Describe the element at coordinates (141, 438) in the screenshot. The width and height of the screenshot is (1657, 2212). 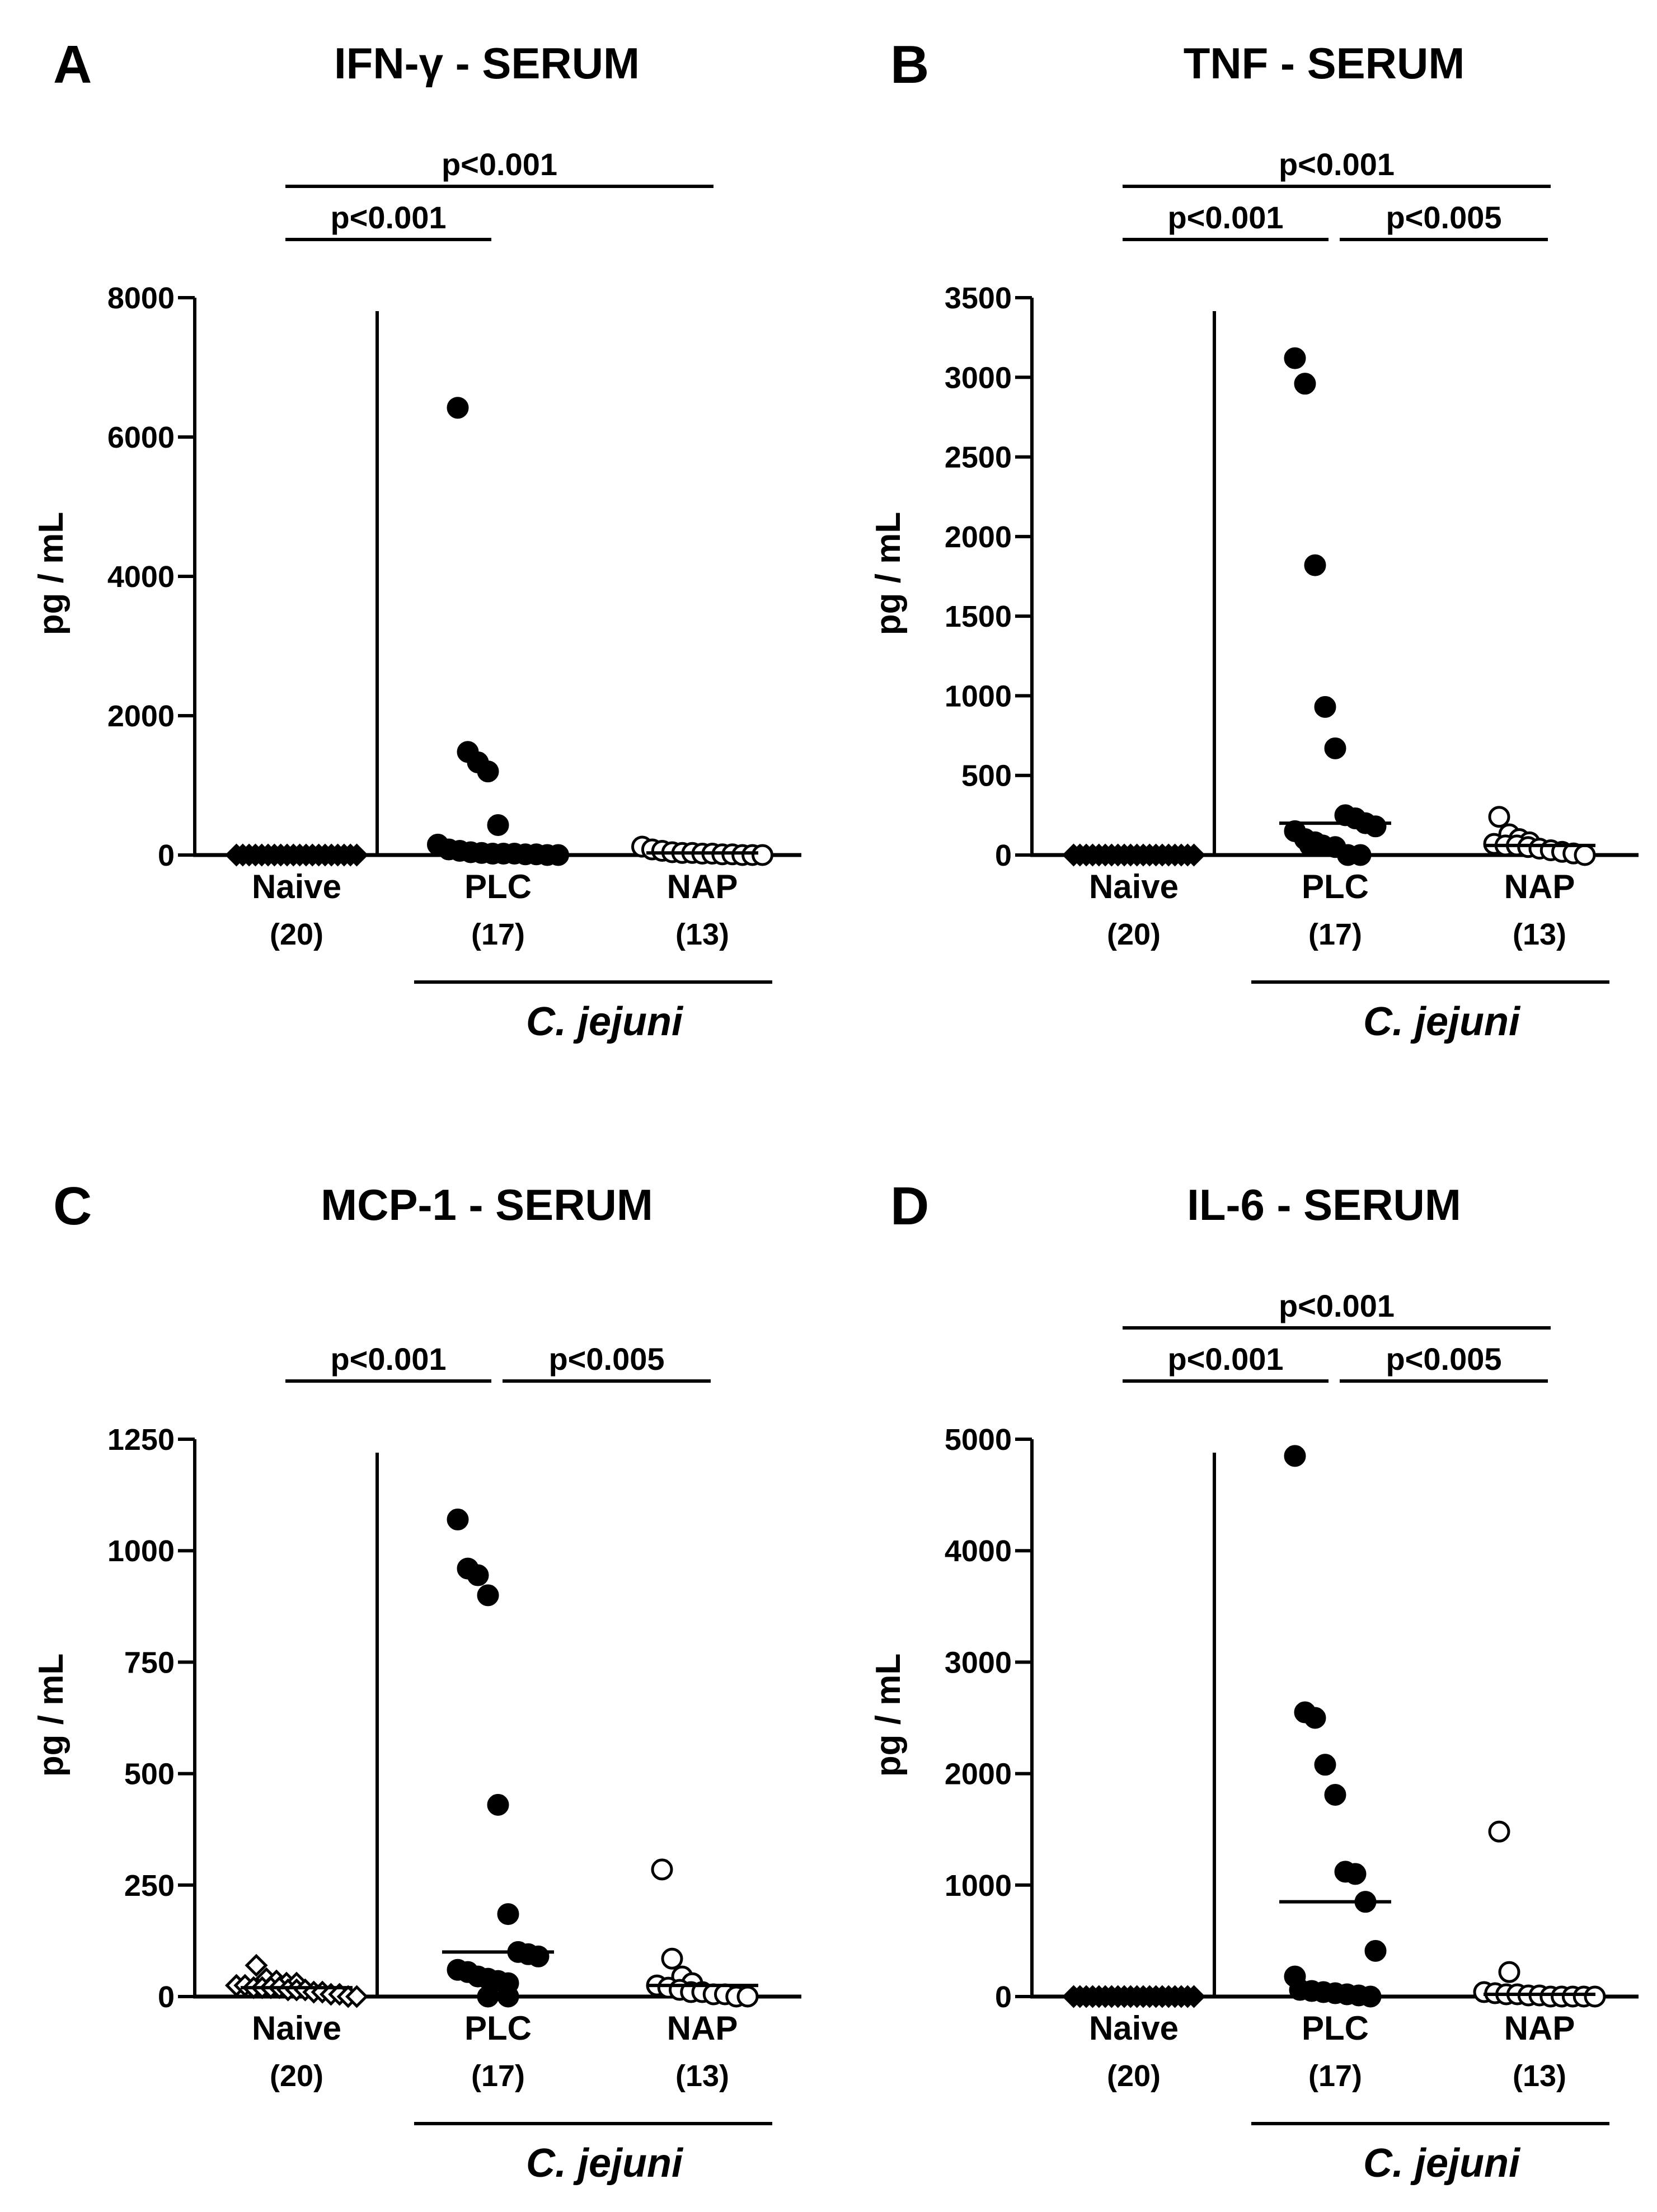
I see `y-tick-label: 6000` at that location.